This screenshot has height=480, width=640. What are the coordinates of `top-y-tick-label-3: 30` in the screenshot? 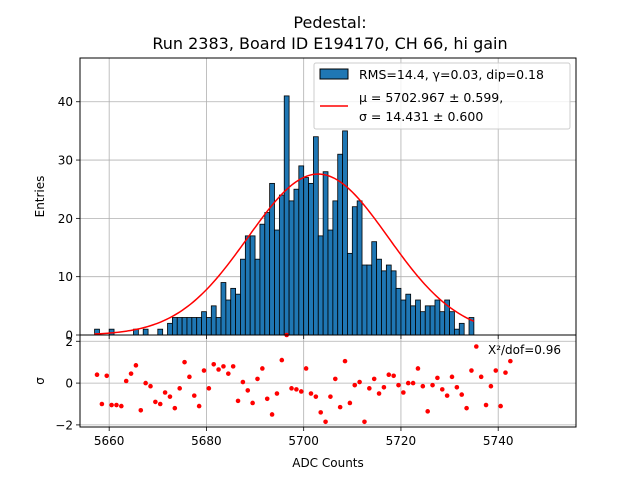 It's located at (65, 161).